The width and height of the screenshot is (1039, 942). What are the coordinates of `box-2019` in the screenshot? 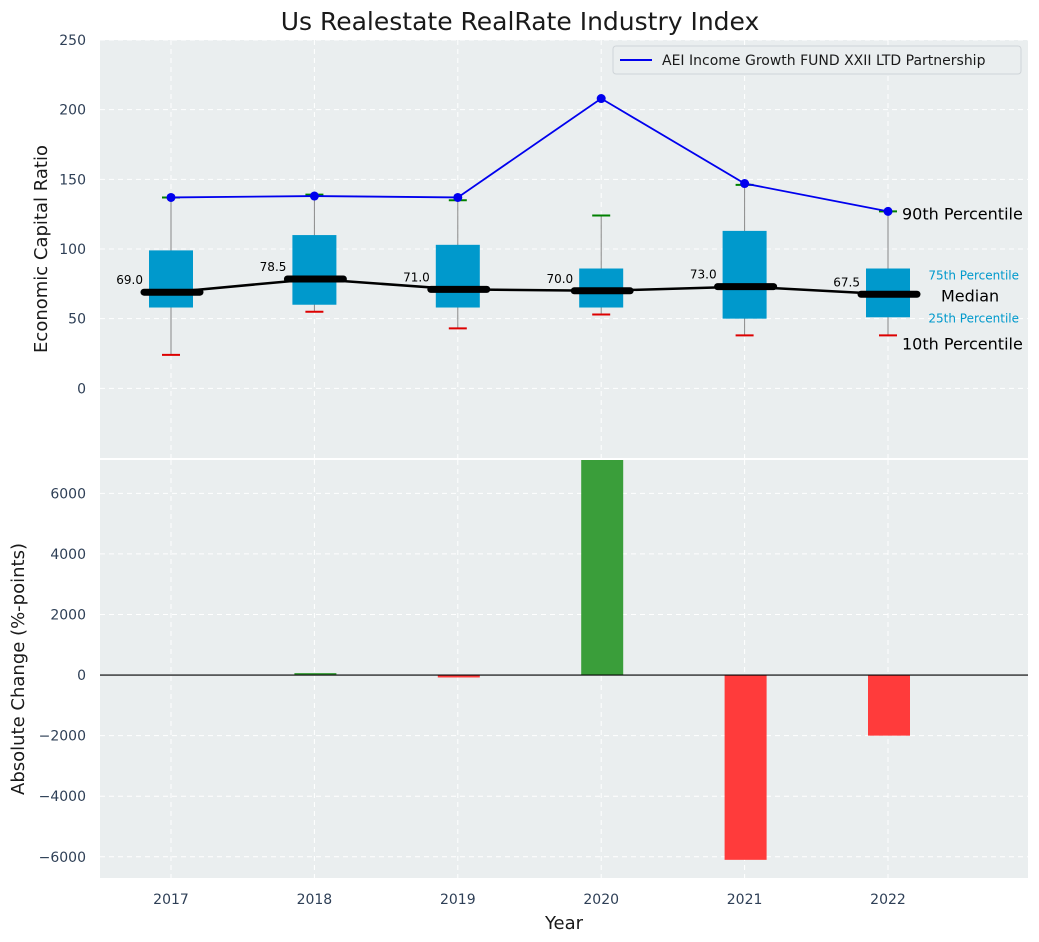 It's located at (457, 276).